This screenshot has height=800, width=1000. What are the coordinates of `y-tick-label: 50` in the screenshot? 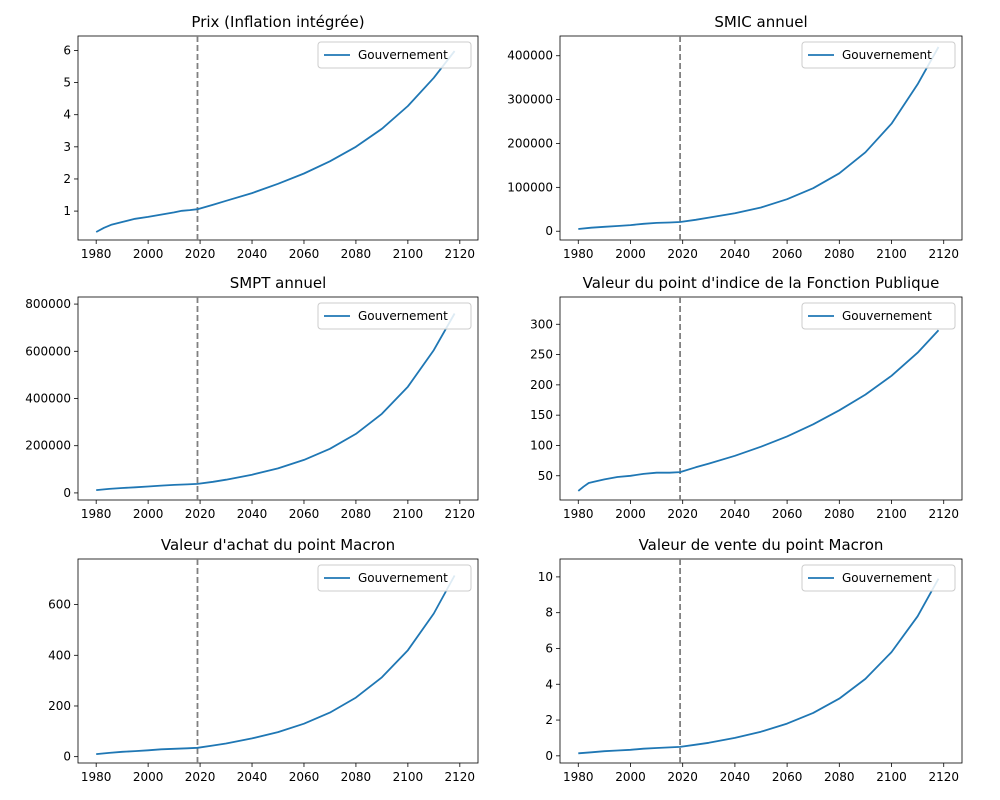 It's located at (545, 476).